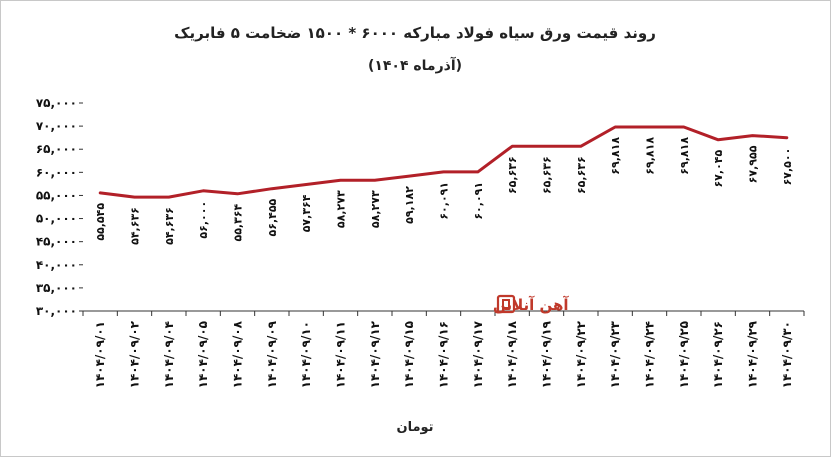 The width and height of the screenshot is (831, 457). I want to click on y-tick-label: ۳۰,۰۰۰, so click(56, 311).